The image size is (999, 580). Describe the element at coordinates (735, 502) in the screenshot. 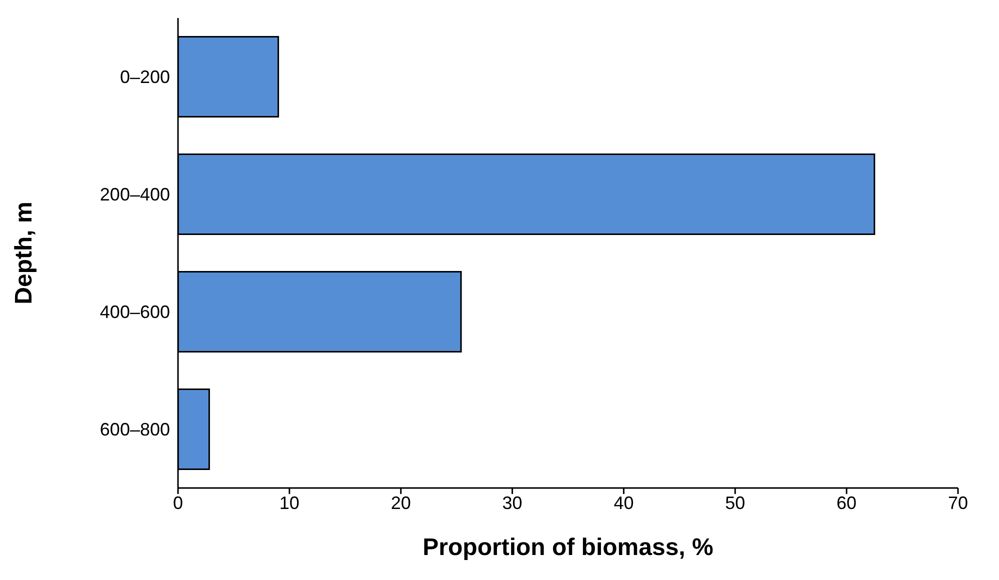

I see `x-tick-label: 50` at that location.